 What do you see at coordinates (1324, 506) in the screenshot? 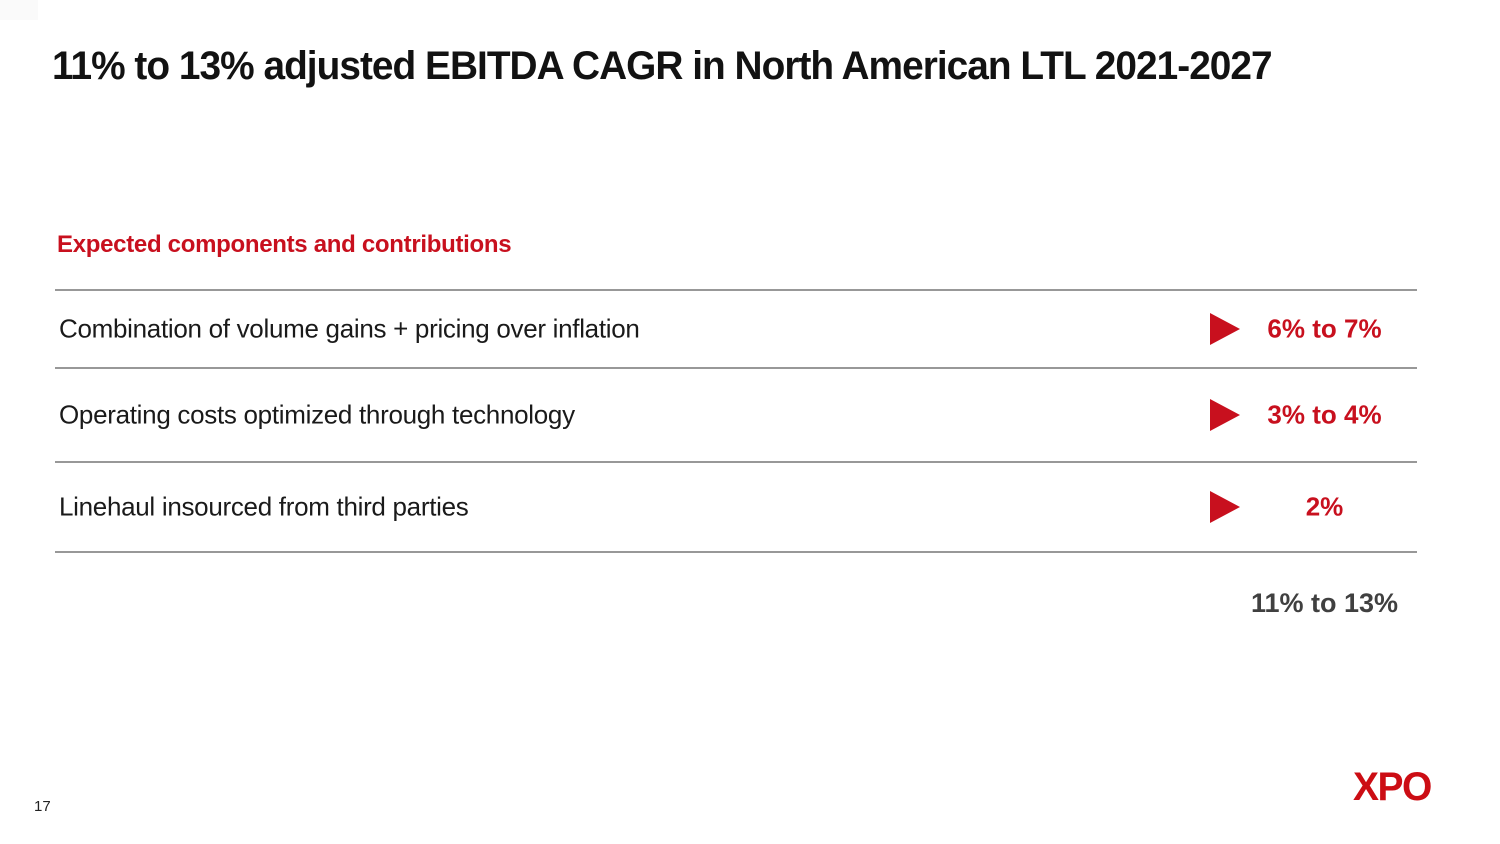
I see `row-value: 2%` at bounding box center [1324, 506].